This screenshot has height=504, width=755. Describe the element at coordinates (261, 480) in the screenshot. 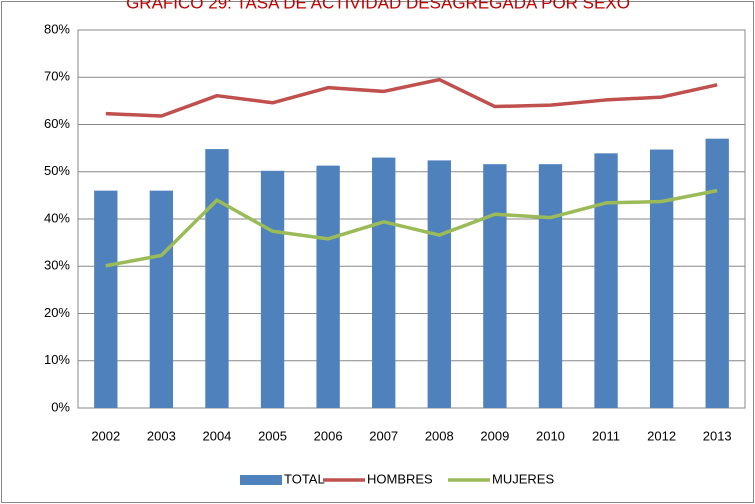

I see `legend-swatch` at that location.